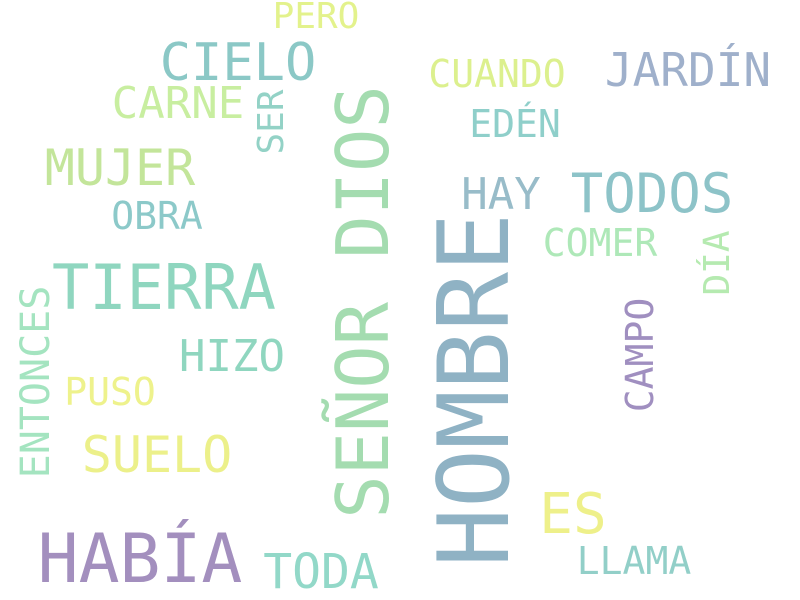  I want to click on word-suelo: SUELO, so click(157, 455).